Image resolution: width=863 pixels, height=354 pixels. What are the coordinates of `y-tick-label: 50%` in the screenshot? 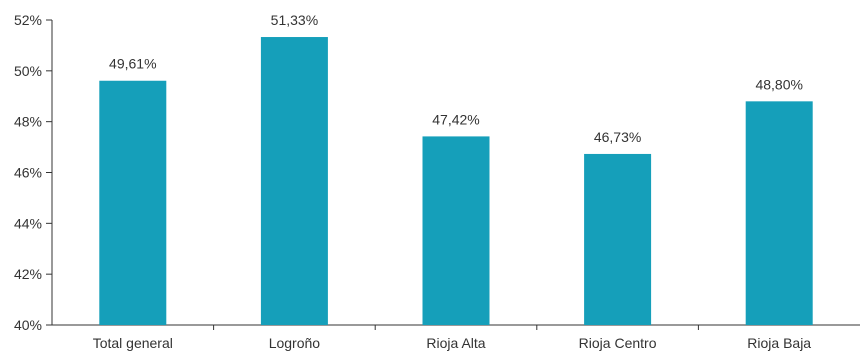 It's located at (28, 71).